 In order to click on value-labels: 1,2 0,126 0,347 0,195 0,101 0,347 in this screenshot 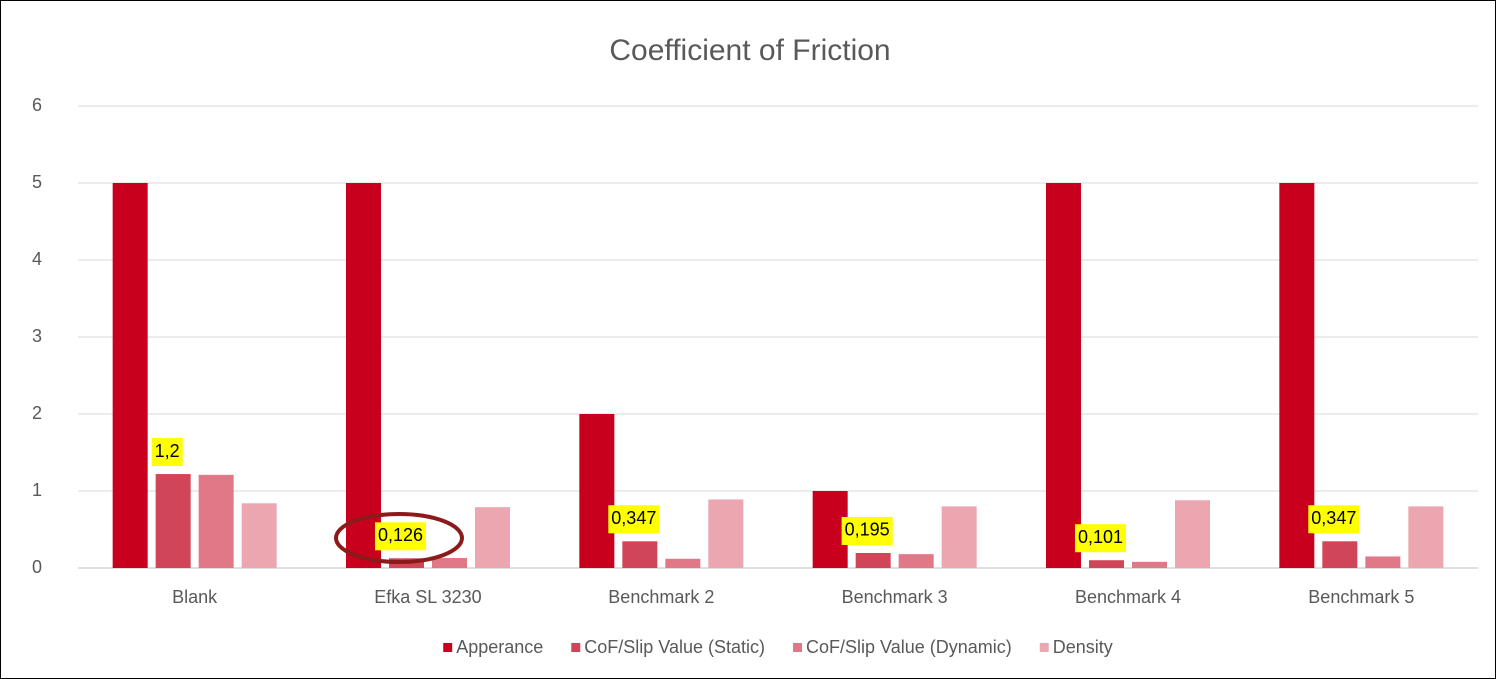, I will do `click(755, 495)`.